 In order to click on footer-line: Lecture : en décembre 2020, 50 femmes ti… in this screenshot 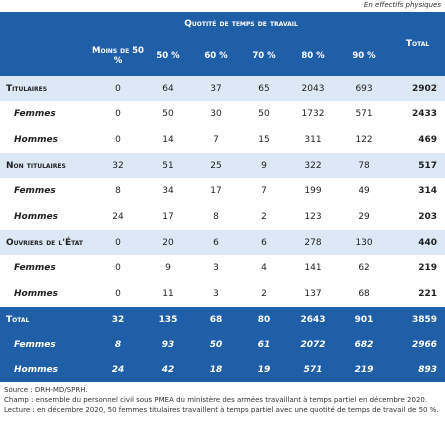, I will do `click(221, 410)`.